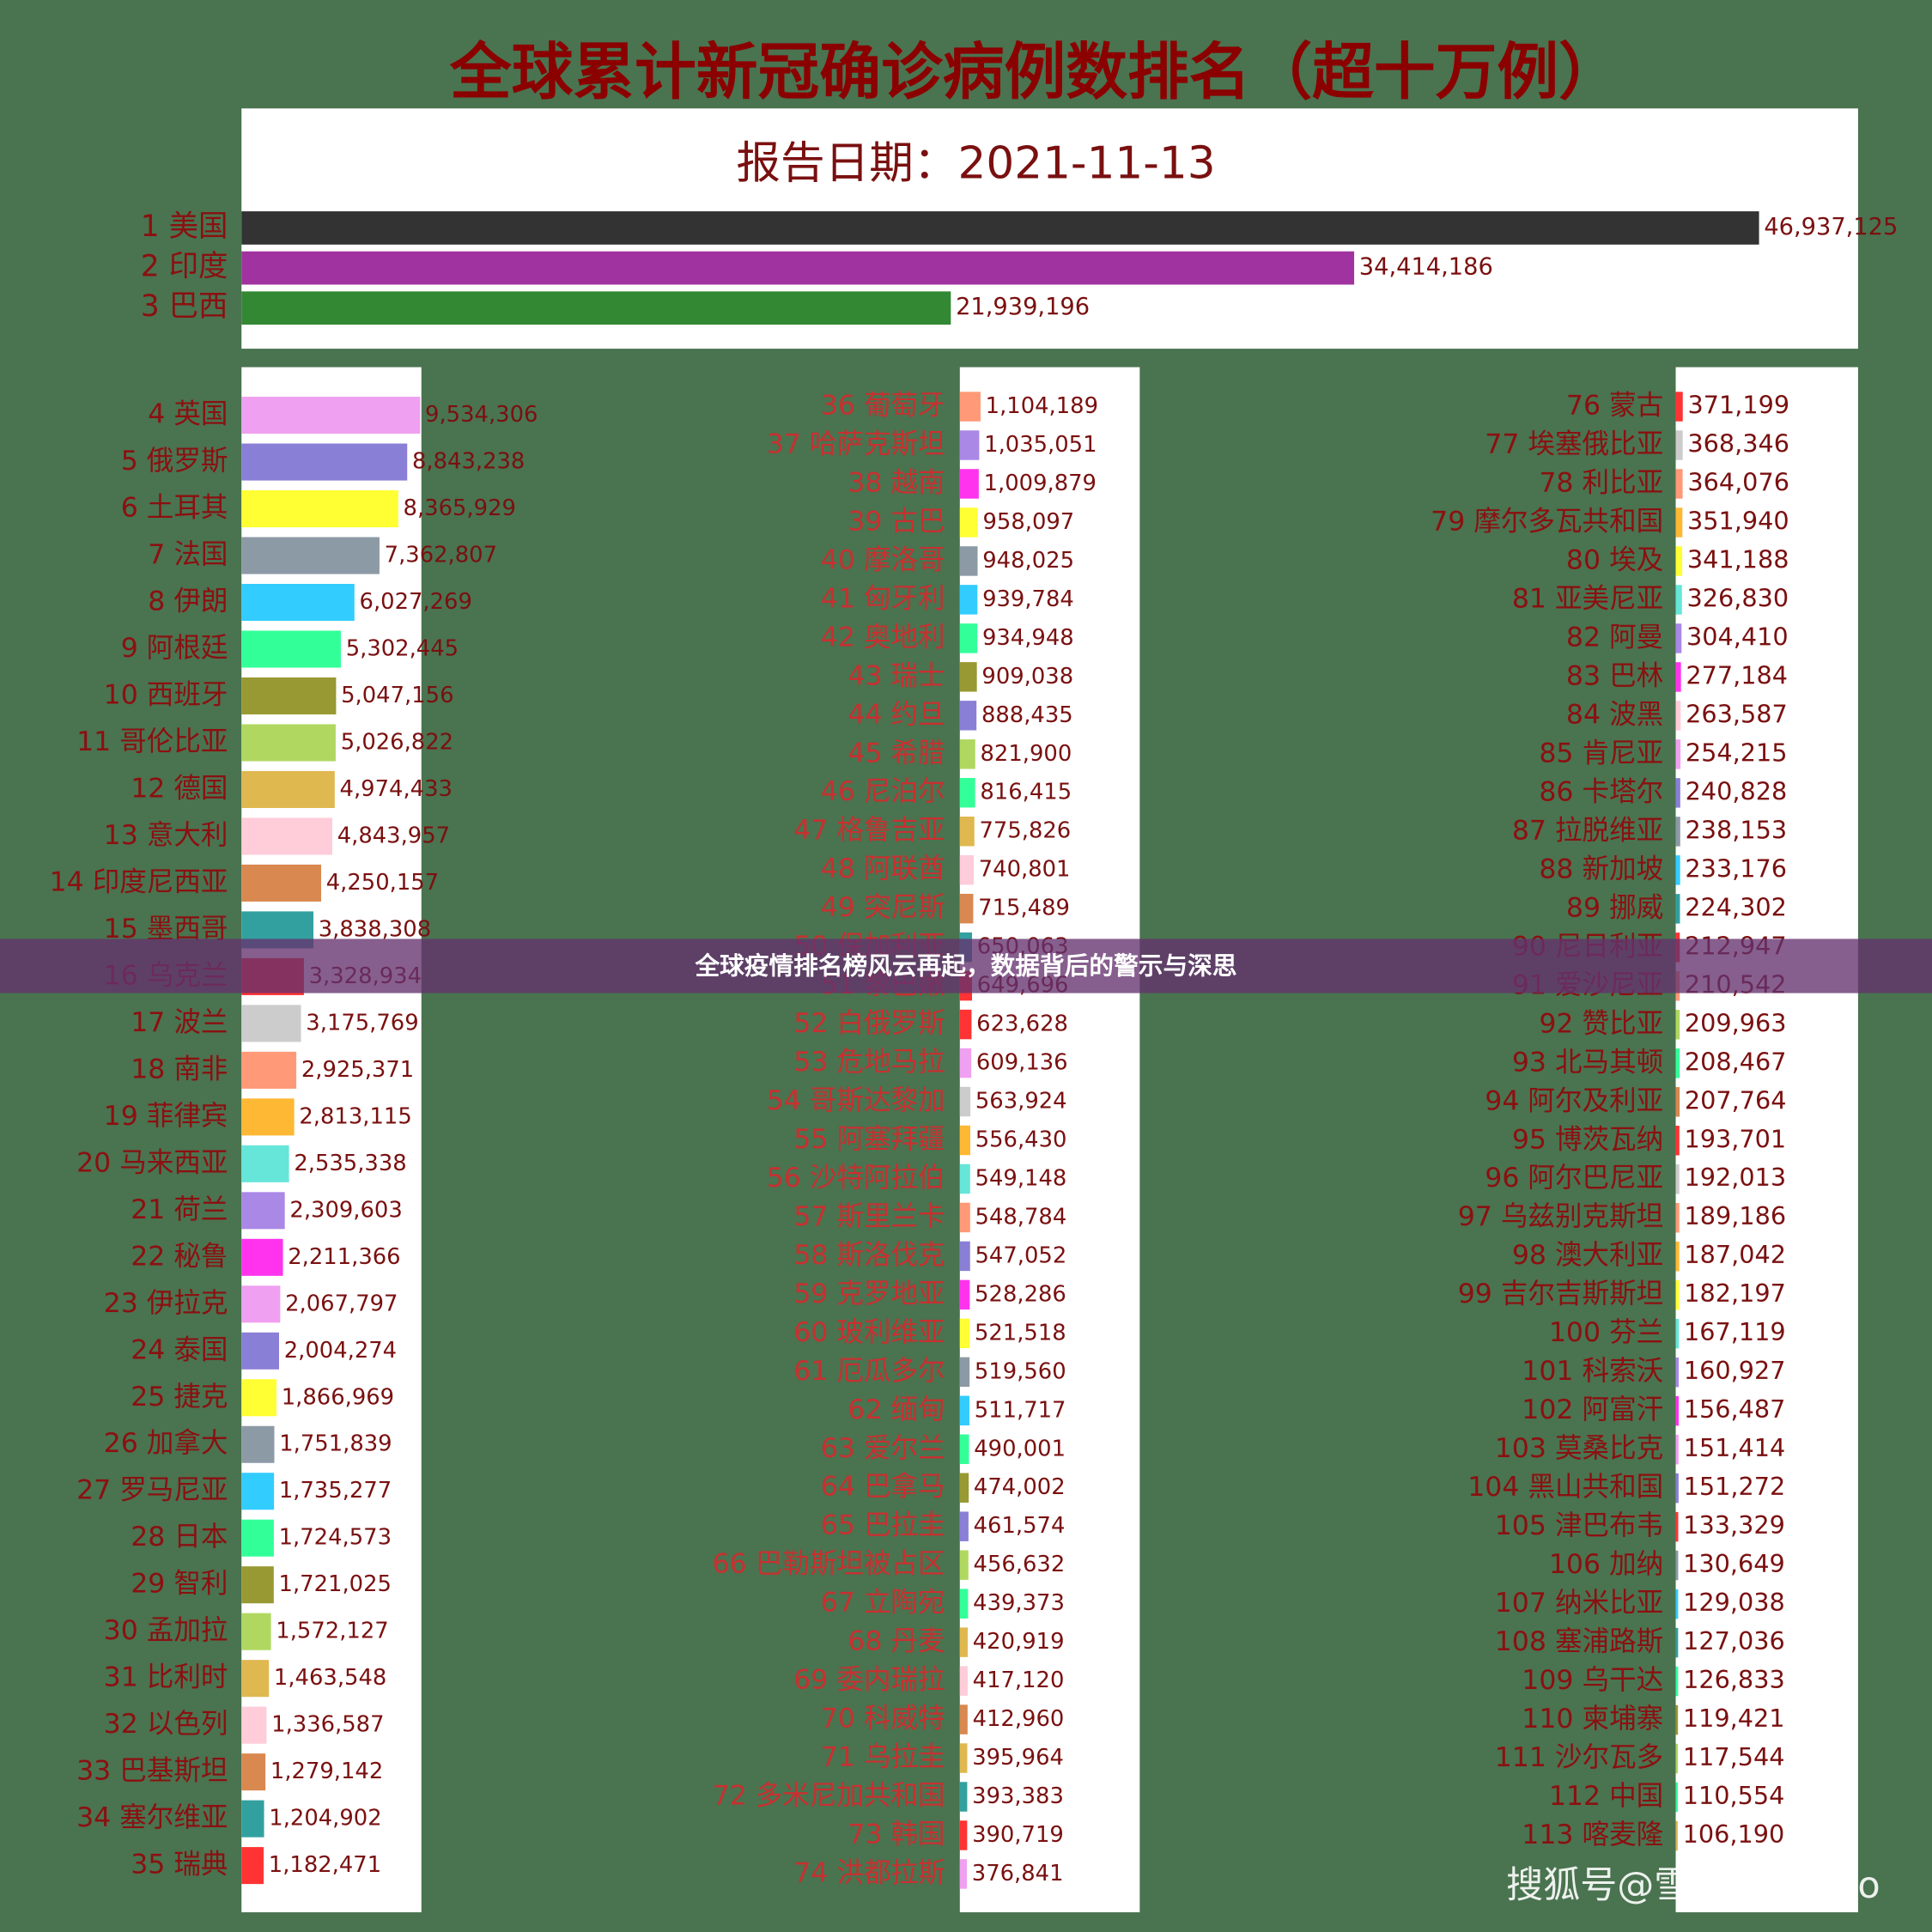  What do you see at coordinates (335, 1444) in the screenshot?
I see `value-label: 1,751,839` at bounding box center [335, 1444].